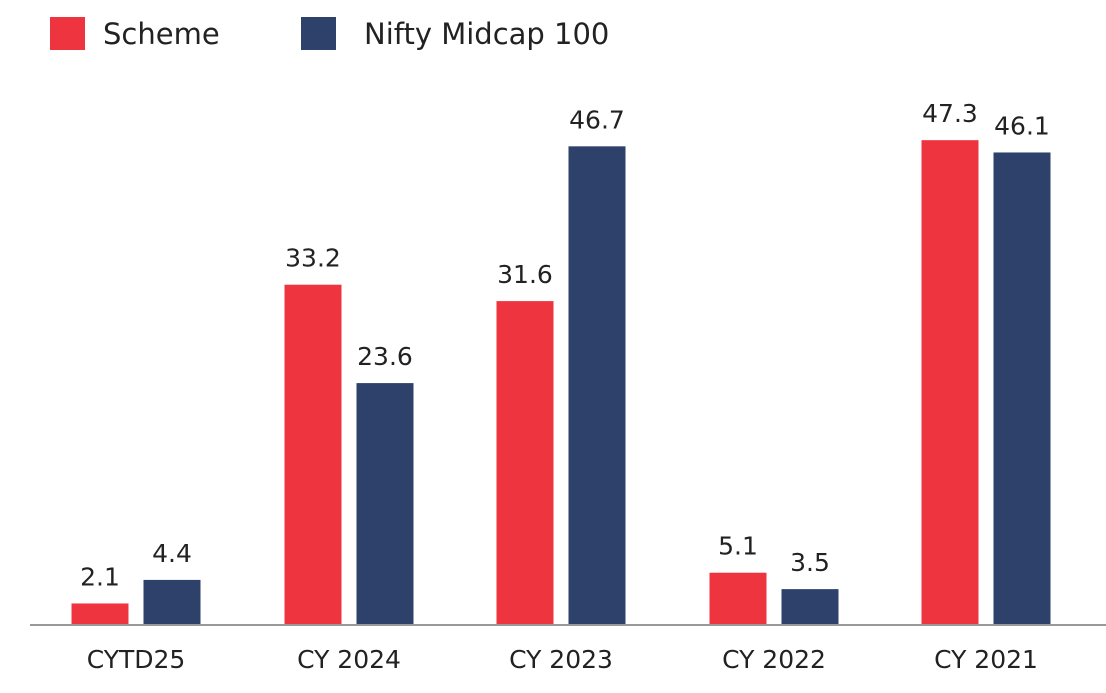 The height and width of the screenshot is (693, 1106). I want to click on bar-nifty-midcap-100-cytd25, so click(172, 602).